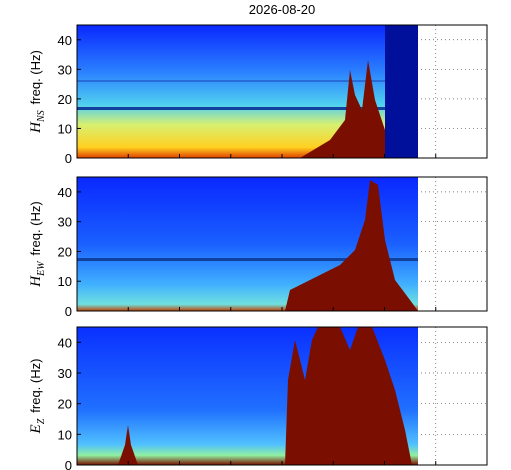 The image size is (511, 470). I want to click on y-axis-label: HEW freq. (Hz), so click(37, 244).